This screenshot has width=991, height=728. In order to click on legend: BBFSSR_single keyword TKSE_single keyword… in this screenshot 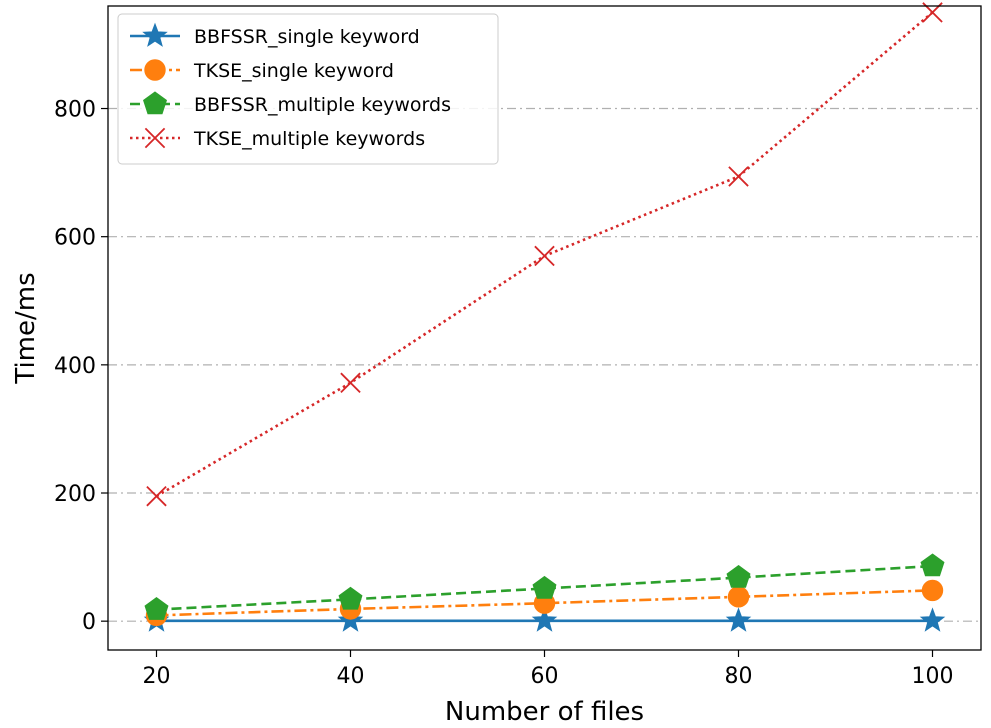, I will do `click(308, 89)`.